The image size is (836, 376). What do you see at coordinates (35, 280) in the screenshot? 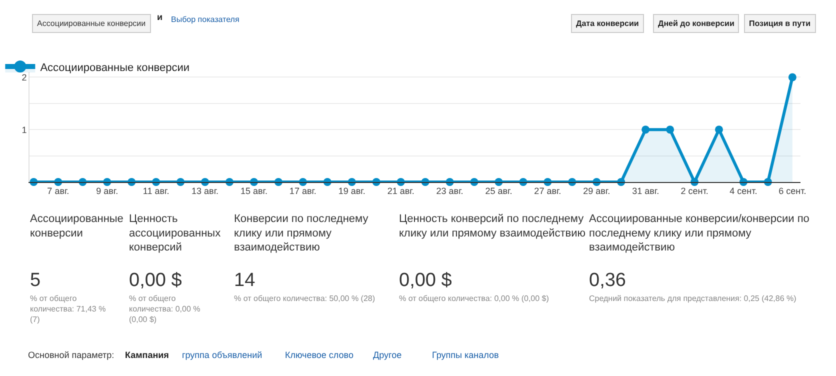
I see `text: 5` at bounding box center [35, 280].